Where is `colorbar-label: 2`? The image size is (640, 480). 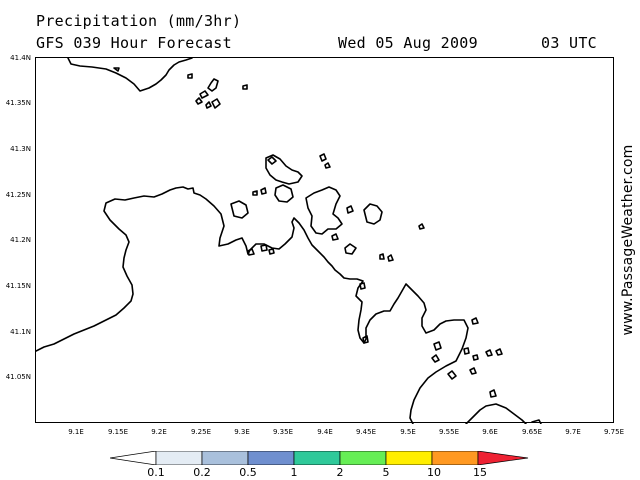 colorbar-label: 2 is located at coordinates (340, 472).